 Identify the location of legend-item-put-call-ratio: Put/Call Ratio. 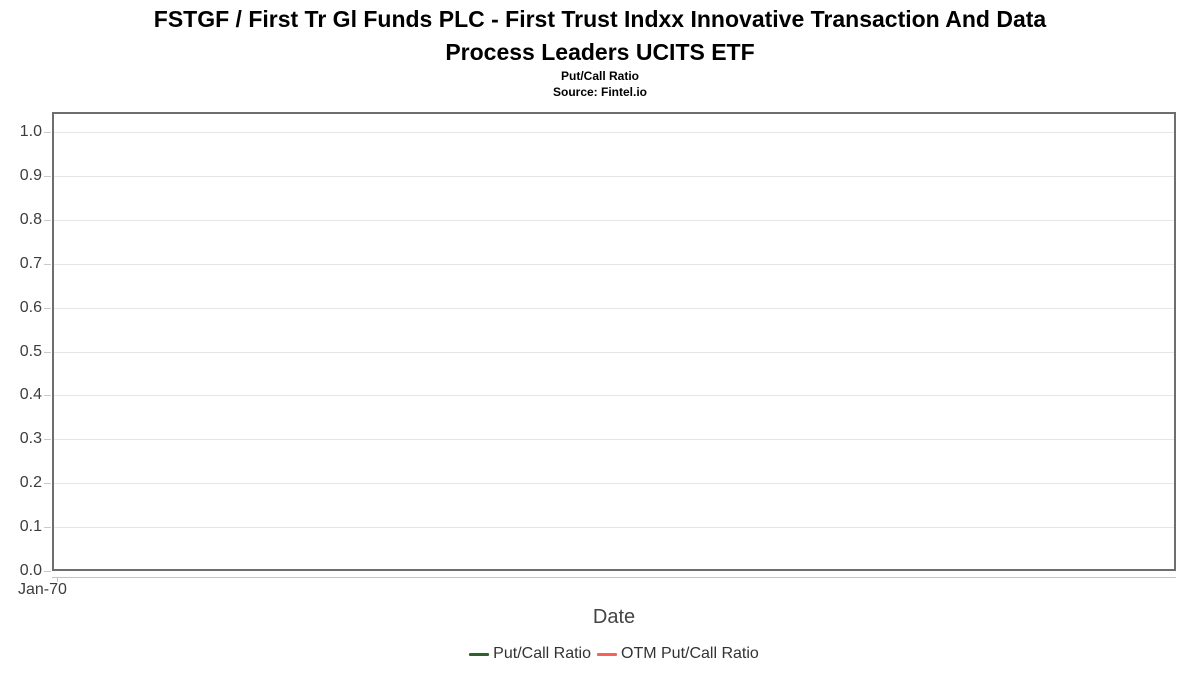
(530, 654).